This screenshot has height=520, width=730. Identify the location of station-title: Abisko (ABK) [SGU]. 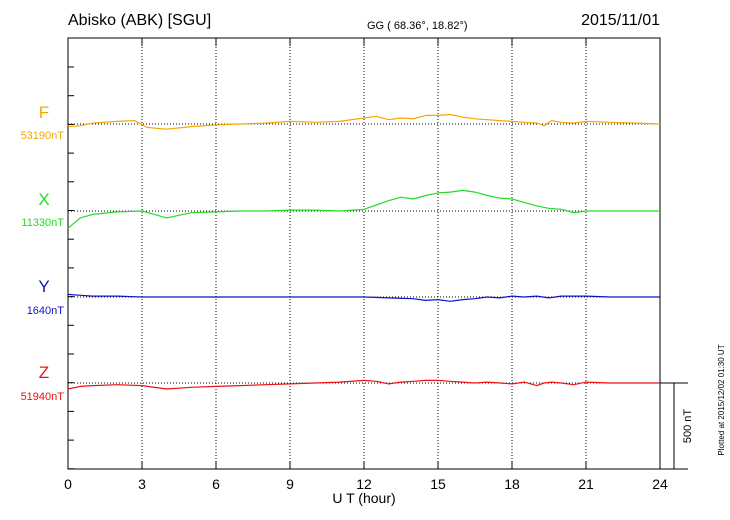
(139, 20).